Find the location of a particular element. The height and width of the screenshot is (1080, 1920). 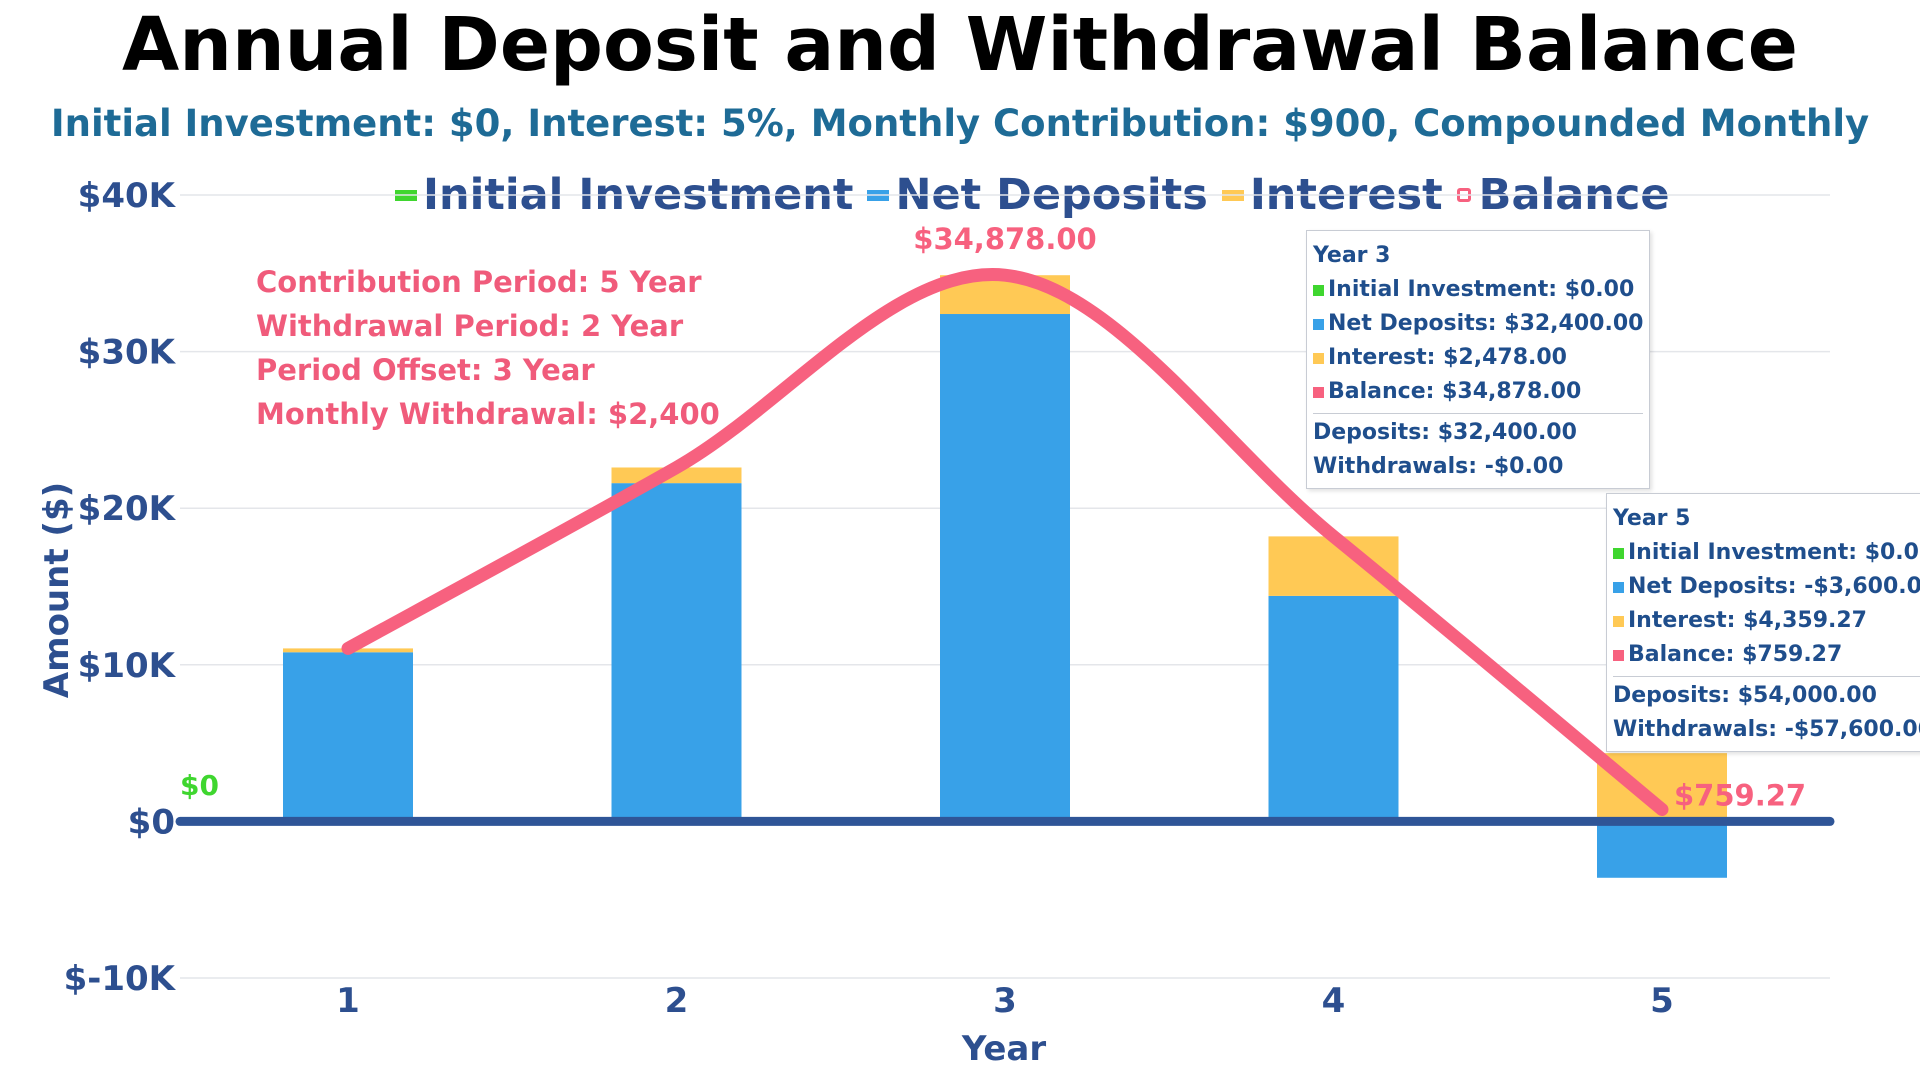

tooltip-row-balance: Balance: $759.27 is located at coordinates (1766, 655).